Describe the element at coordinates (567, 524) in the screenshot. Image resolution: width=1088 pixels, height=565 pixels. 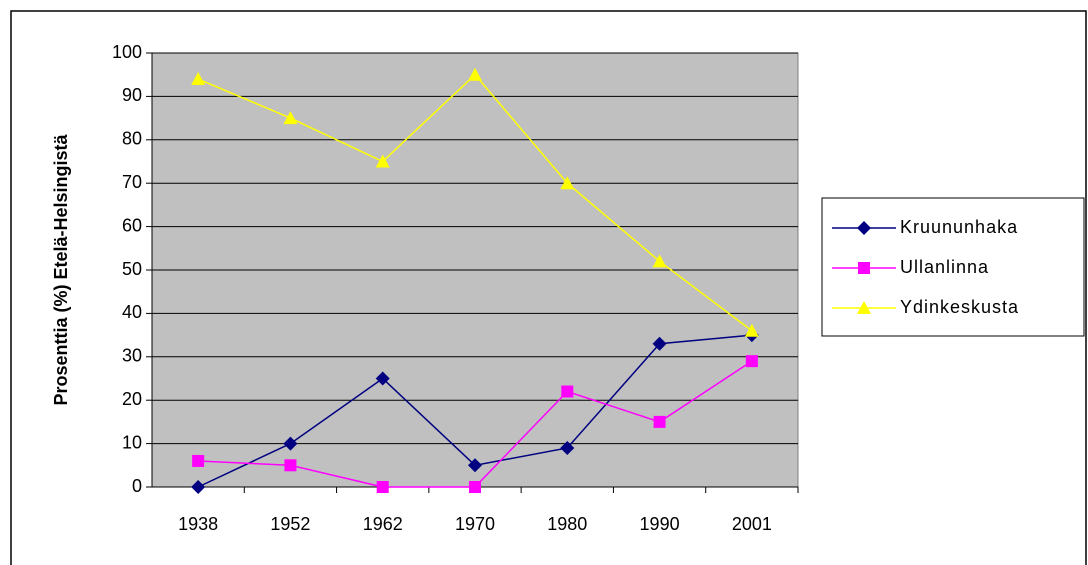
I see `x-tick-label: 1980` at that location.